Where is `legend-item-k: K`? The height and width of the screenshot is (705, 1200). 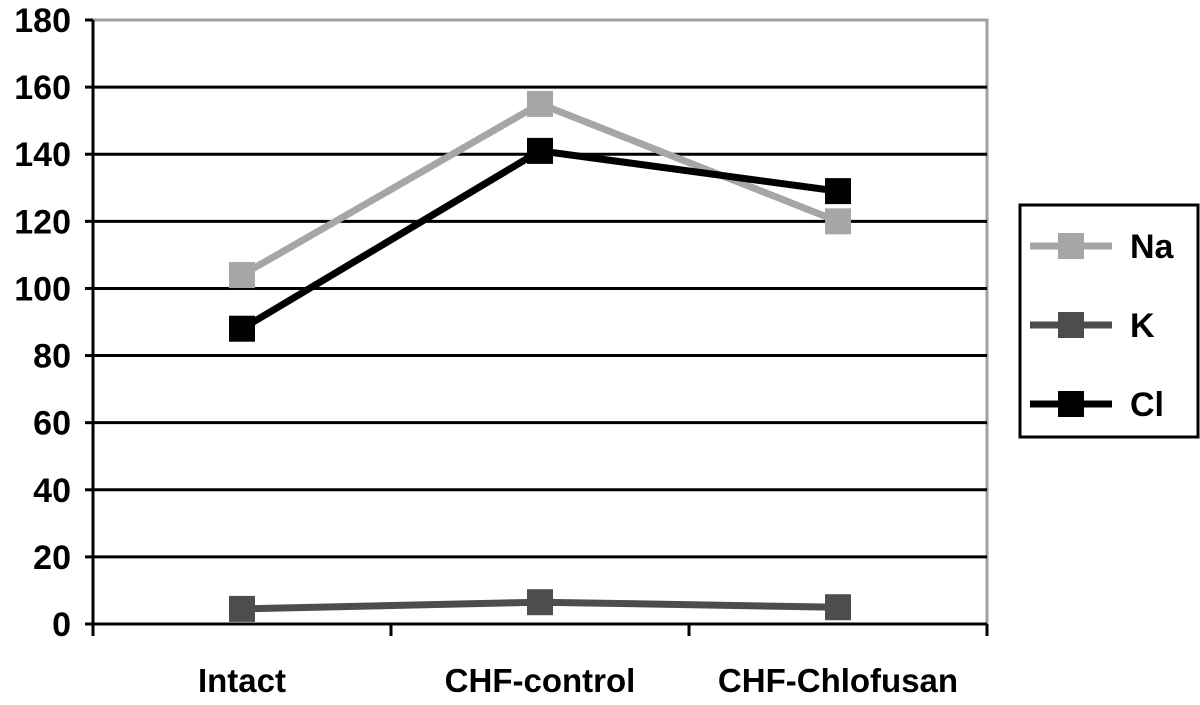
legend-item-k: K is located at coordinates (1092, 326).